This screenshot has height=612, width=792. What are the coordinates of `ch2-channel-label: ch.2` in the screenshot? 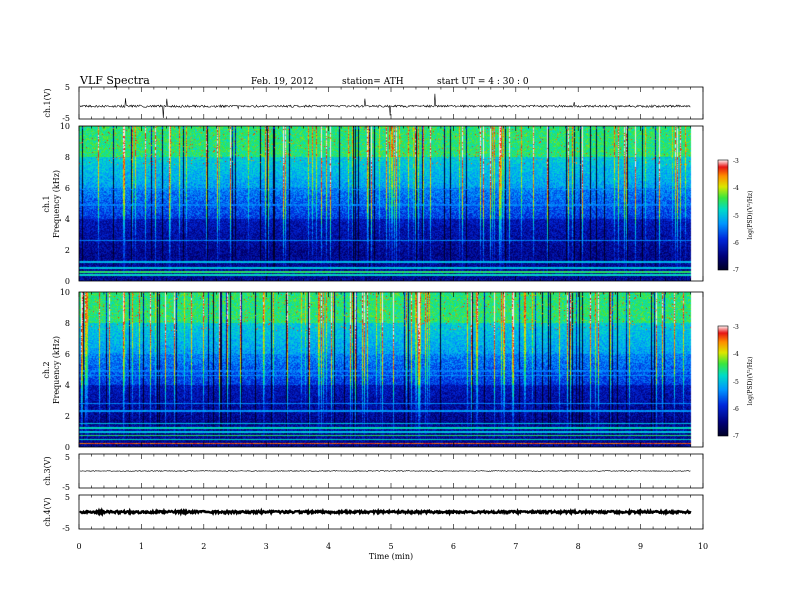 It's located at (46, 369).